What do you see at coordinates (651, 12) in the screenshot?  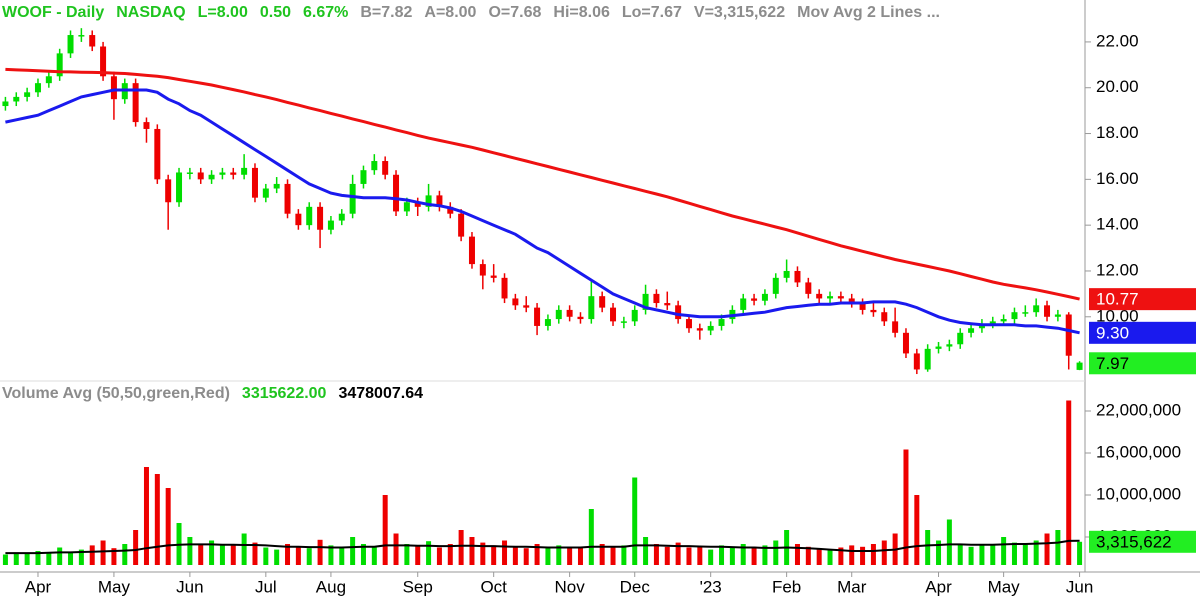 I see `header-item: Lo=7.67` at bounding box center [651, 12].